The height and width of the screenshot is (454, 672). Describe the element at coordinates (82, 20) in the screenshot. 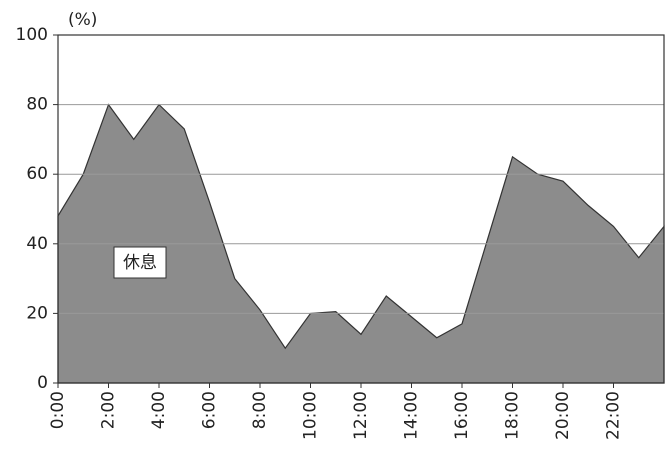

I see `y-unit: (%)` at that location.